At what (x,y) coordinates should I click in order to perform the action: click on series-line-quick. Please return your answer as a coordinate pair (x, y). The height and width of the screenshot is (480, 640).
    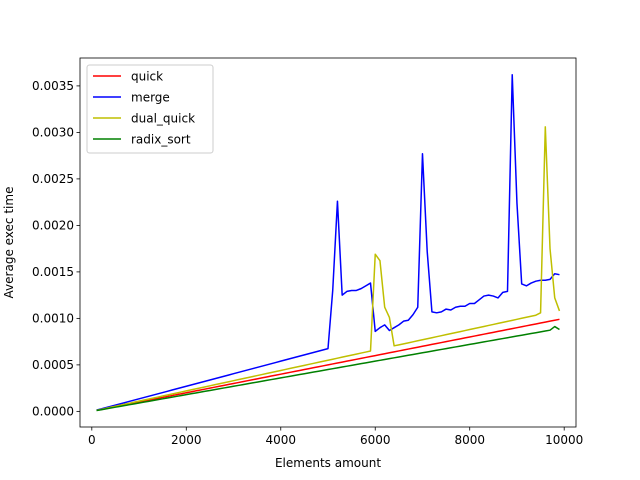
    Looking at the image, I should click on (328, 365).